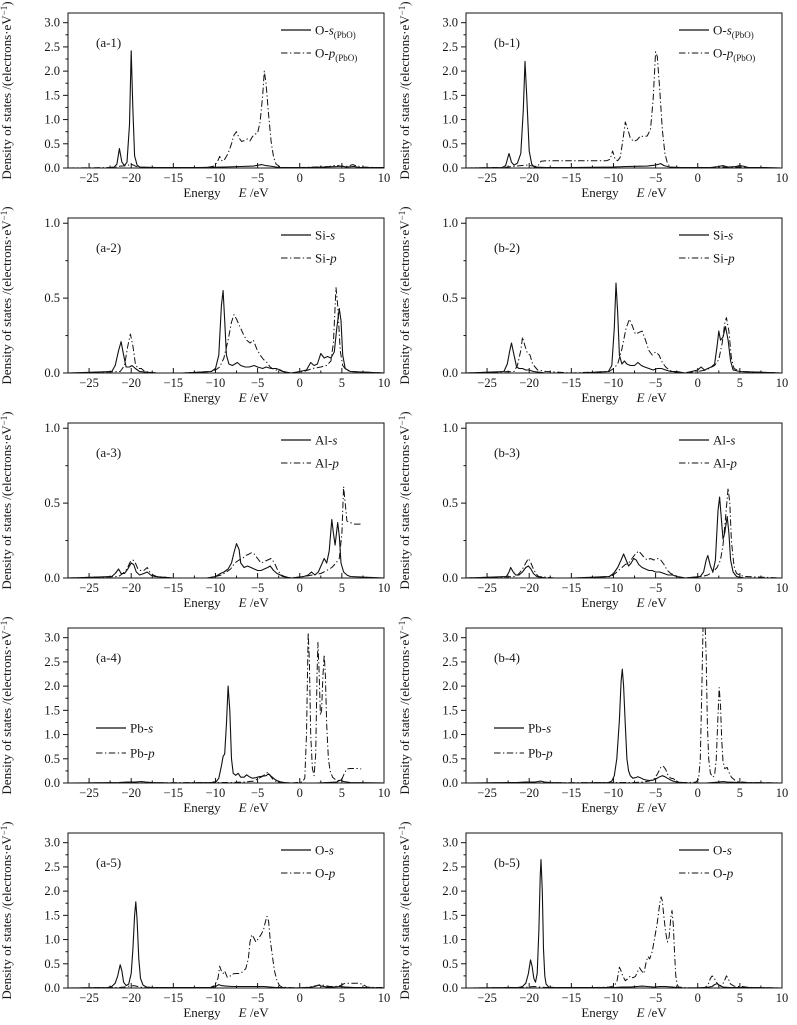 This screenshot has width=797, height=1025. I want to click on panel-label: (a-3), so click(108, 452).